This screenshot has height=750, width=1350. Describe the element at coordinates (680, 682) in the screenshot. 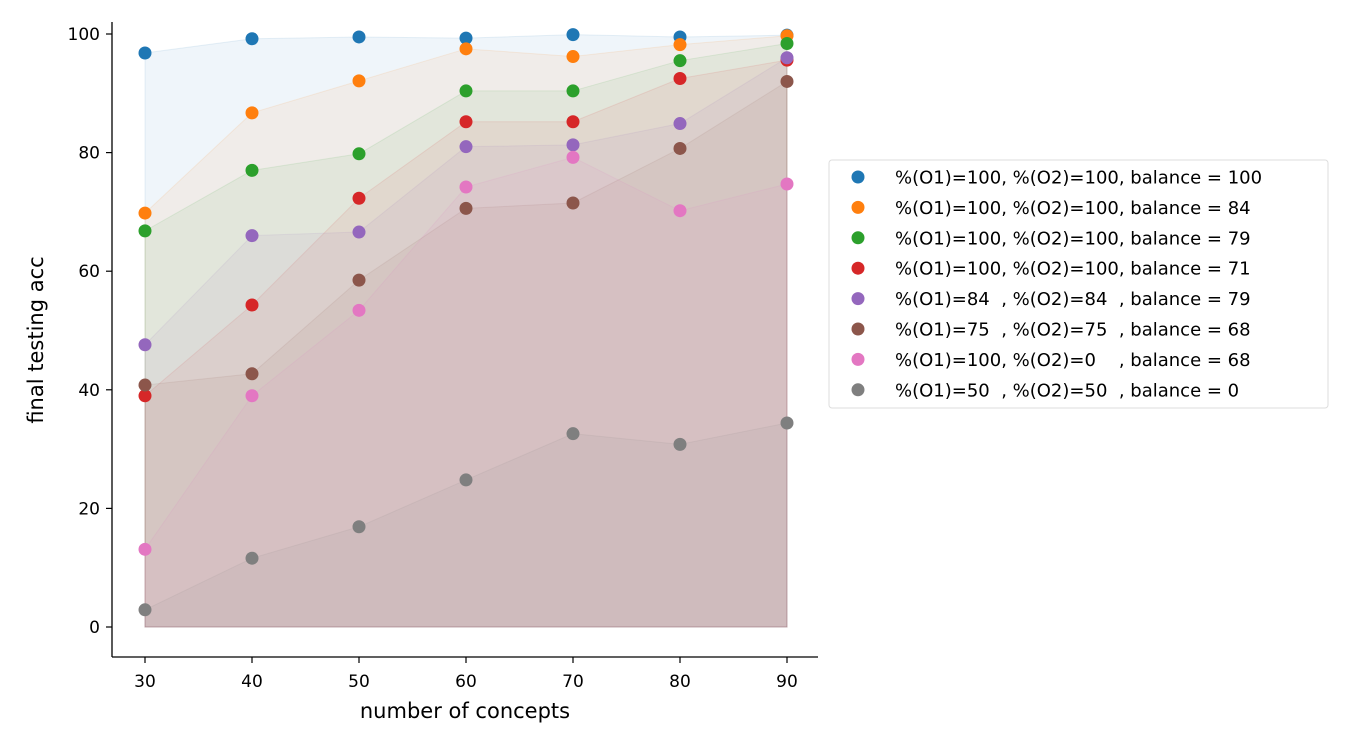

I see `x-tick-label: 80` at that location.